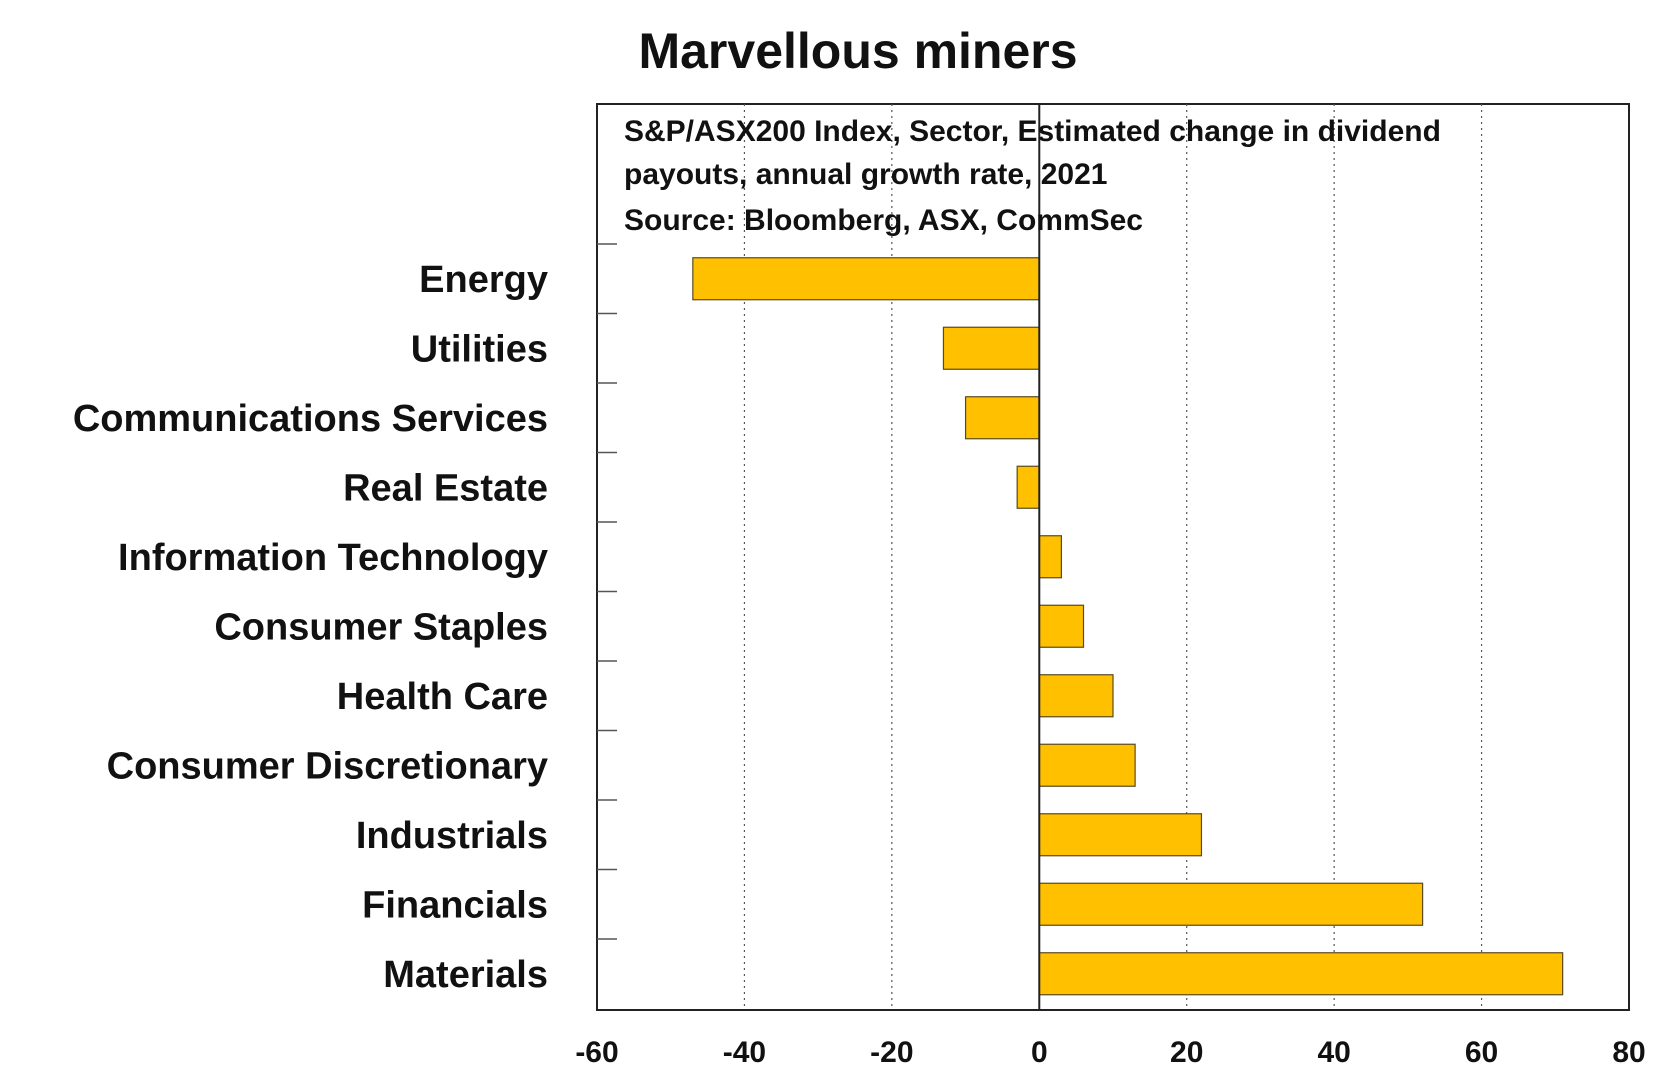  I want to click on x-axis-tick-labels: -60 -40 -20 0 20 40 60 80, so click(1110, 1052).